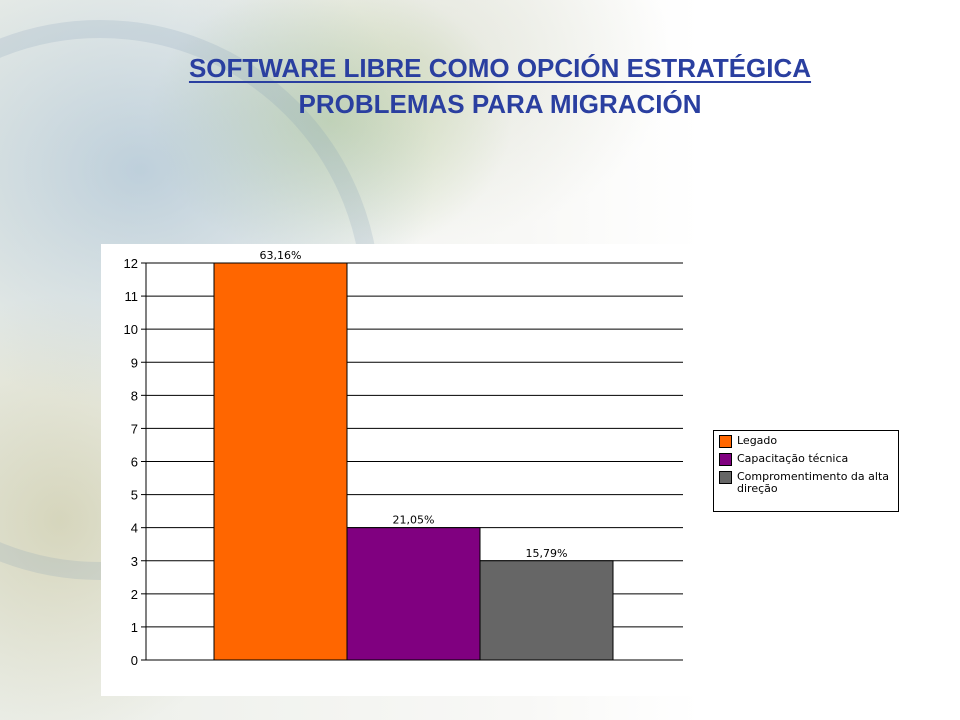 This screenshot has height=720, width=960. I want to click on legend-swatch-capacitacao, so click(725, 459).